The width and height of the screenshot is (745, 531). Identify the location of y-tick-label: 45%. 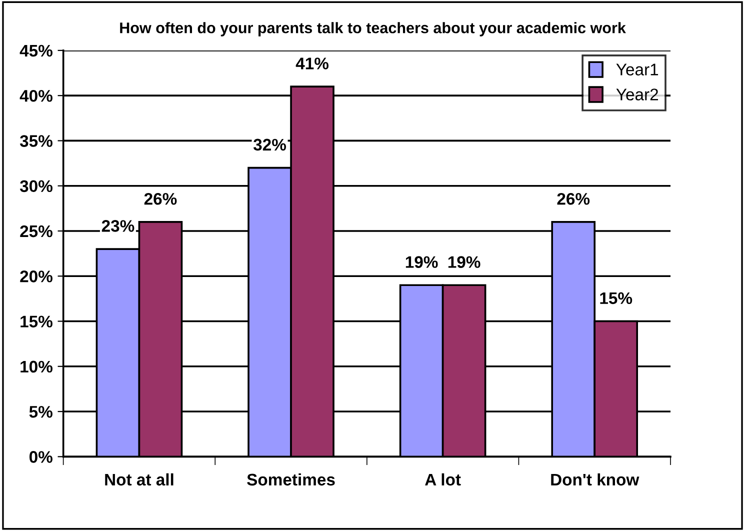
(36, 50).